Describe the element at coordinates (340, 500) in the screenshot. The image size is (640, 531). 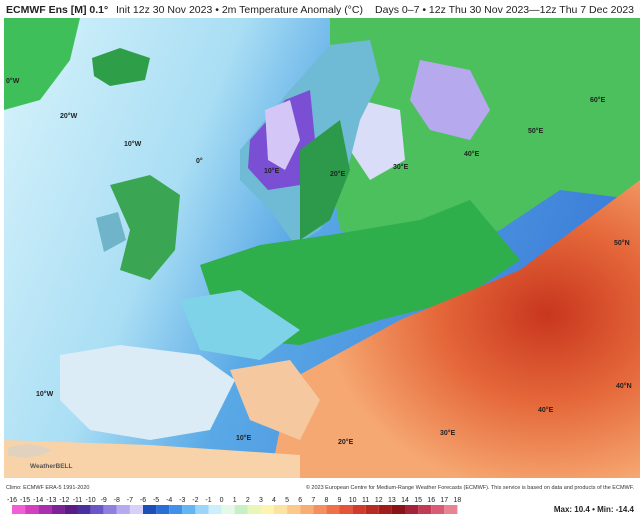
I see `colorbar-label: 9` at that location.